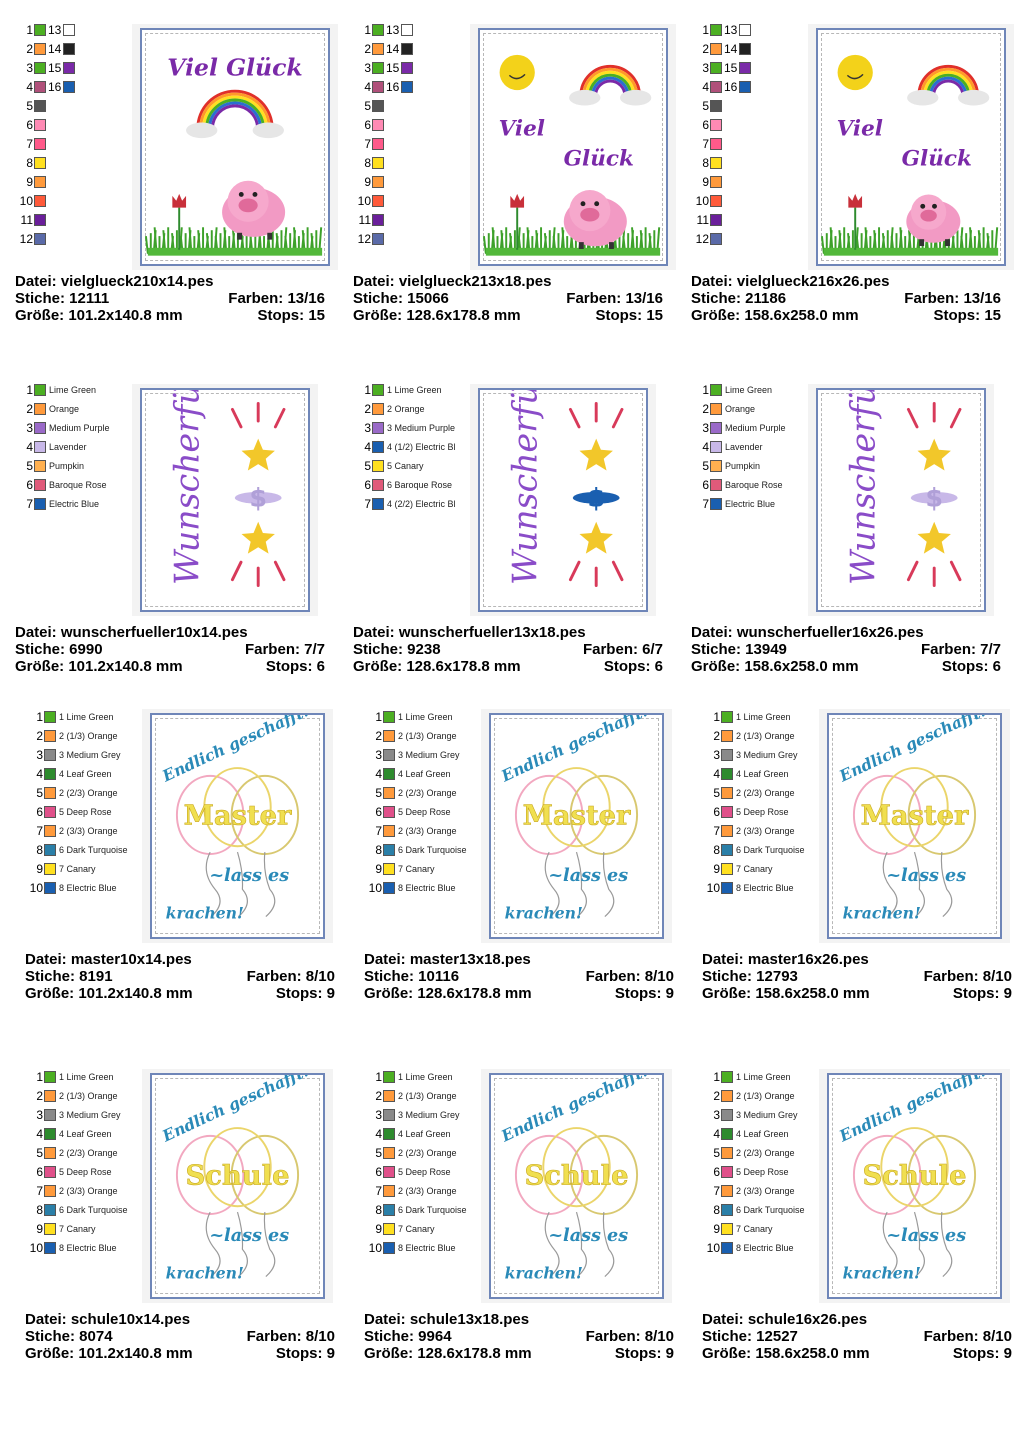 This screenshot has height=1448, width=1024. What do you see at coordinates (30, 105) in the screenshot?
I see `legend-row: 5` at bounding box center [30, 105].